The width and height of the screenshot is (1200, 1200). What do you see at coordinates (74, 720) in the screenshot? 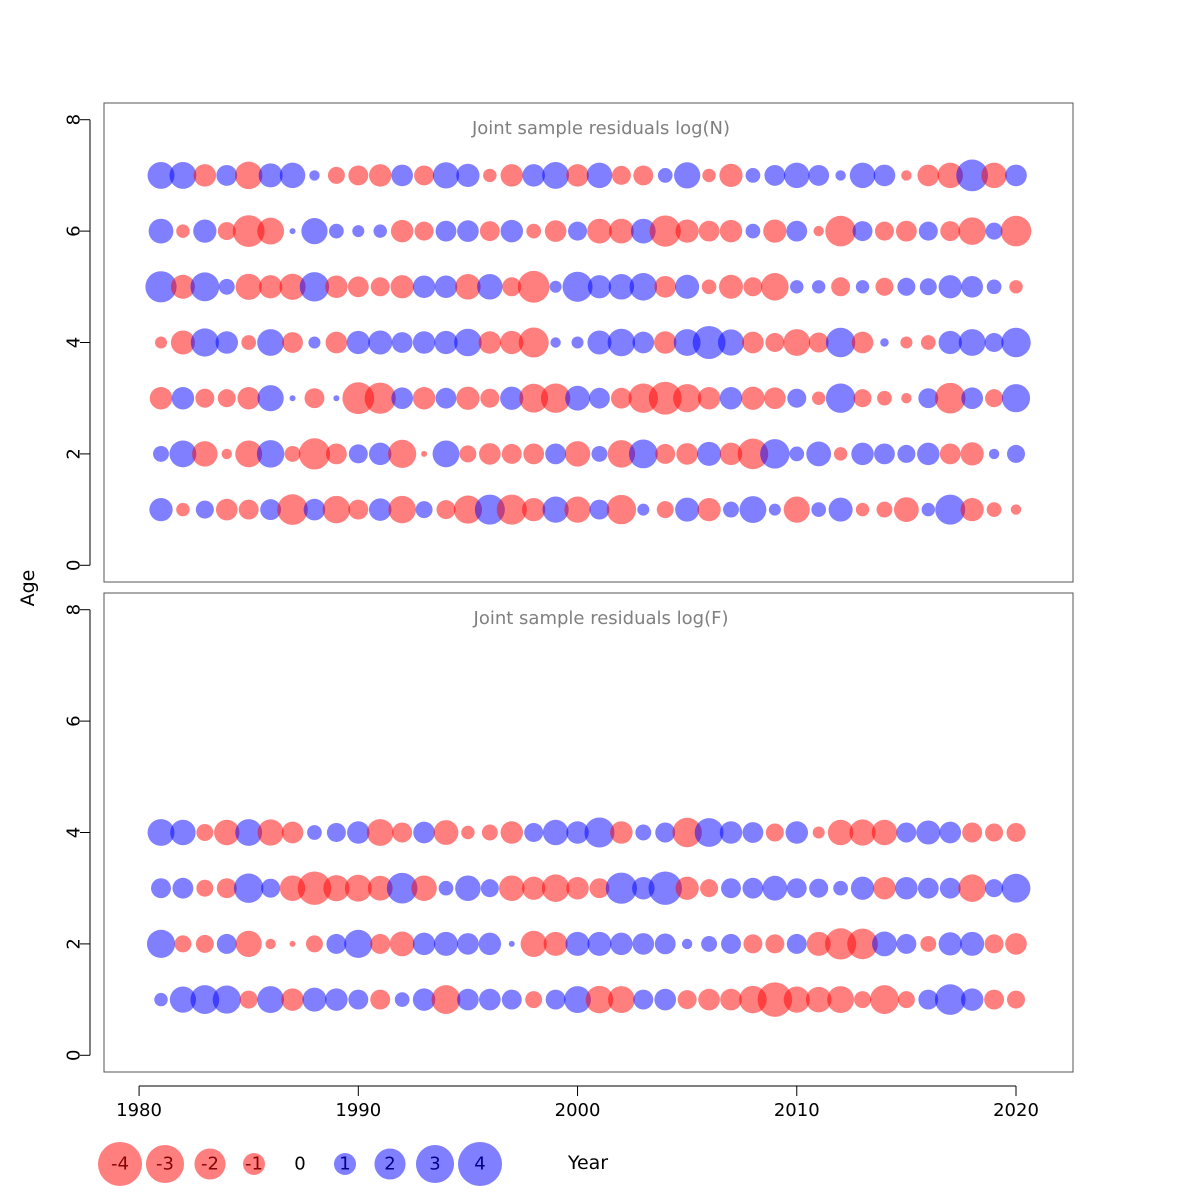
I see `y-tick-label: 6` at bounding box center [74, 720].